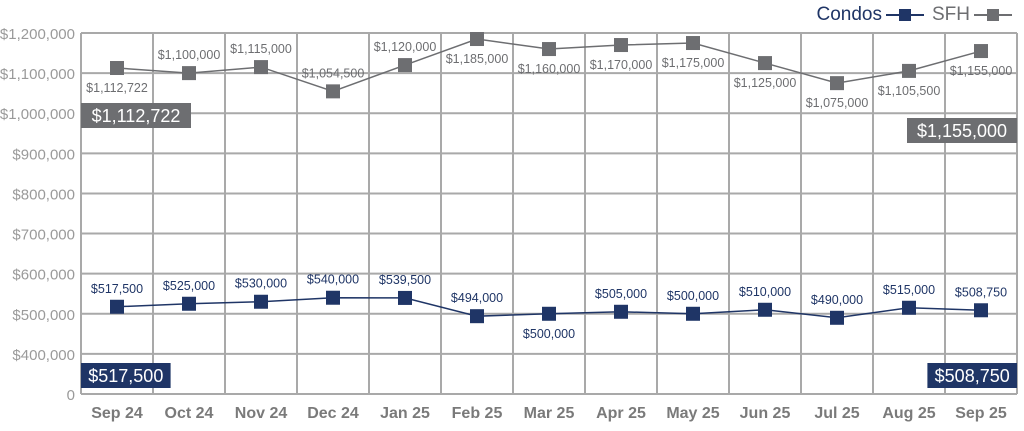 Image resolution: width=1024 pixels, height=431 pixels. Describe the element at coordinates (981, 413) in the screenshot. I see `x-tick-label: Sep 25` at that location.